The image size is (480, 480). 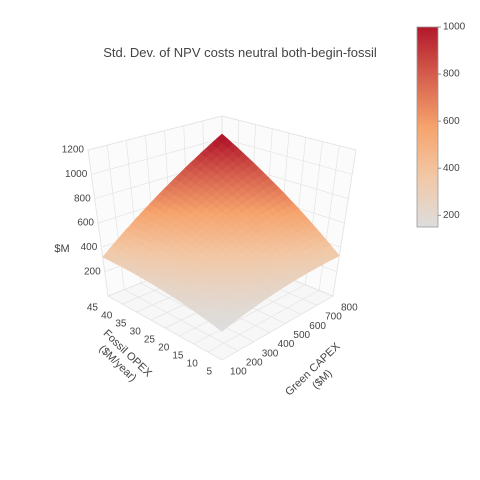 I want to click on z-tick-label: 1200, so click(x=73, y=150).